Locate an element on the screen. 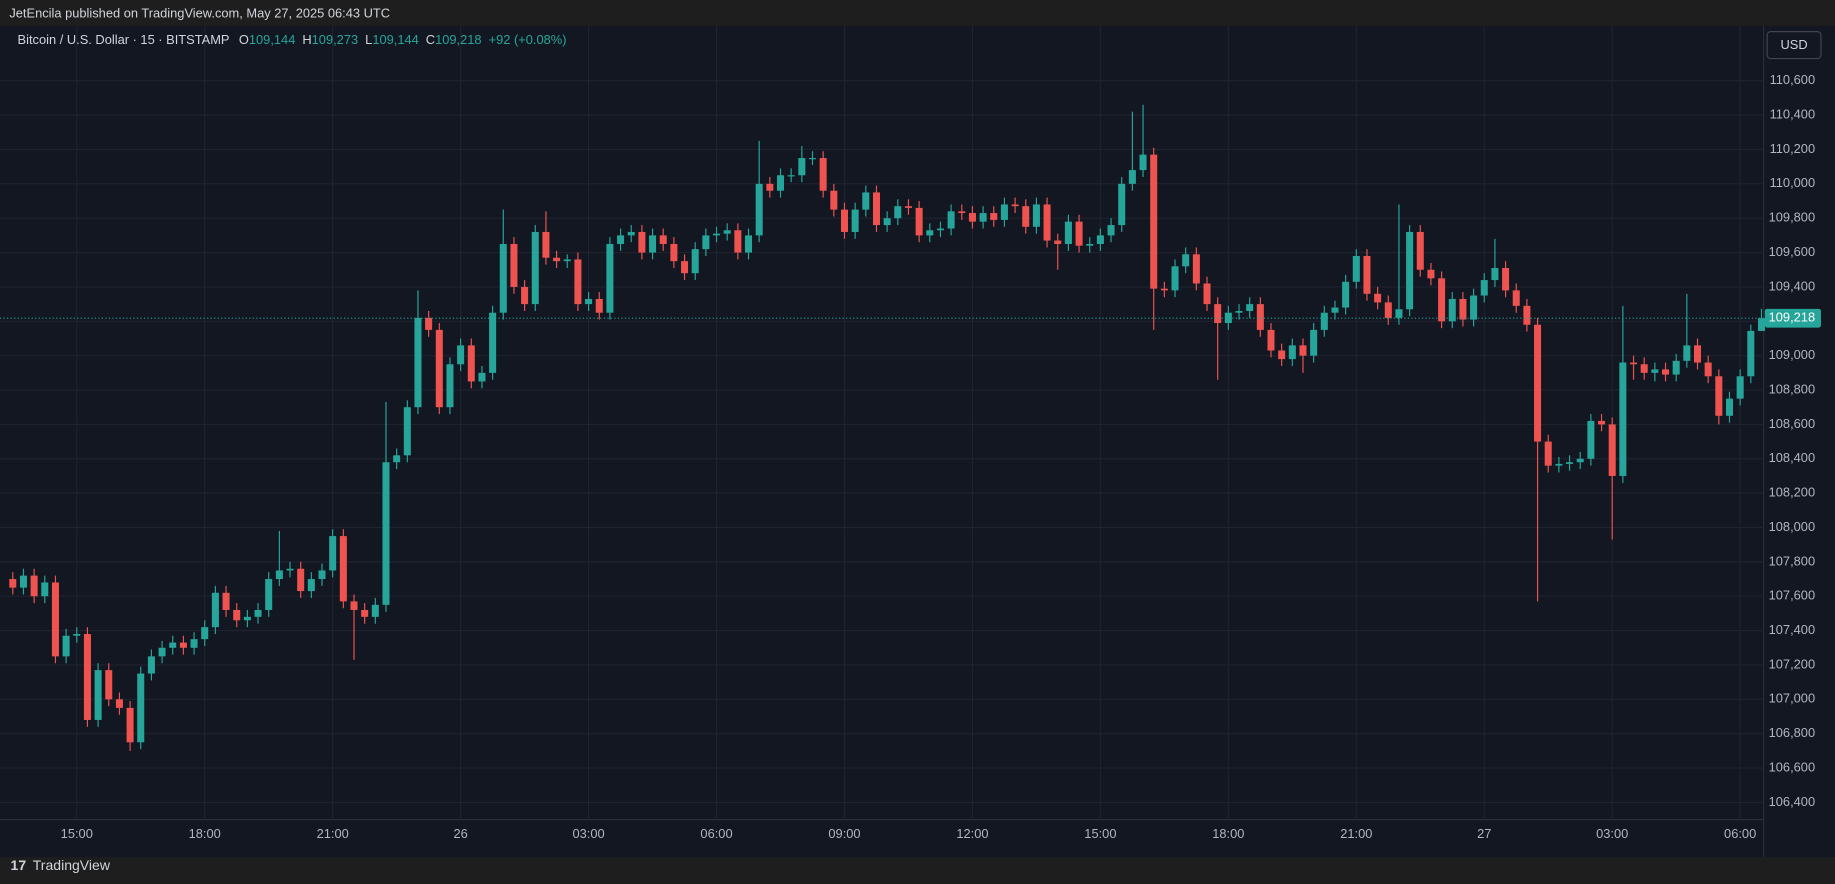  x-tick-label: 12:00 is located at coordinates (972, 833).